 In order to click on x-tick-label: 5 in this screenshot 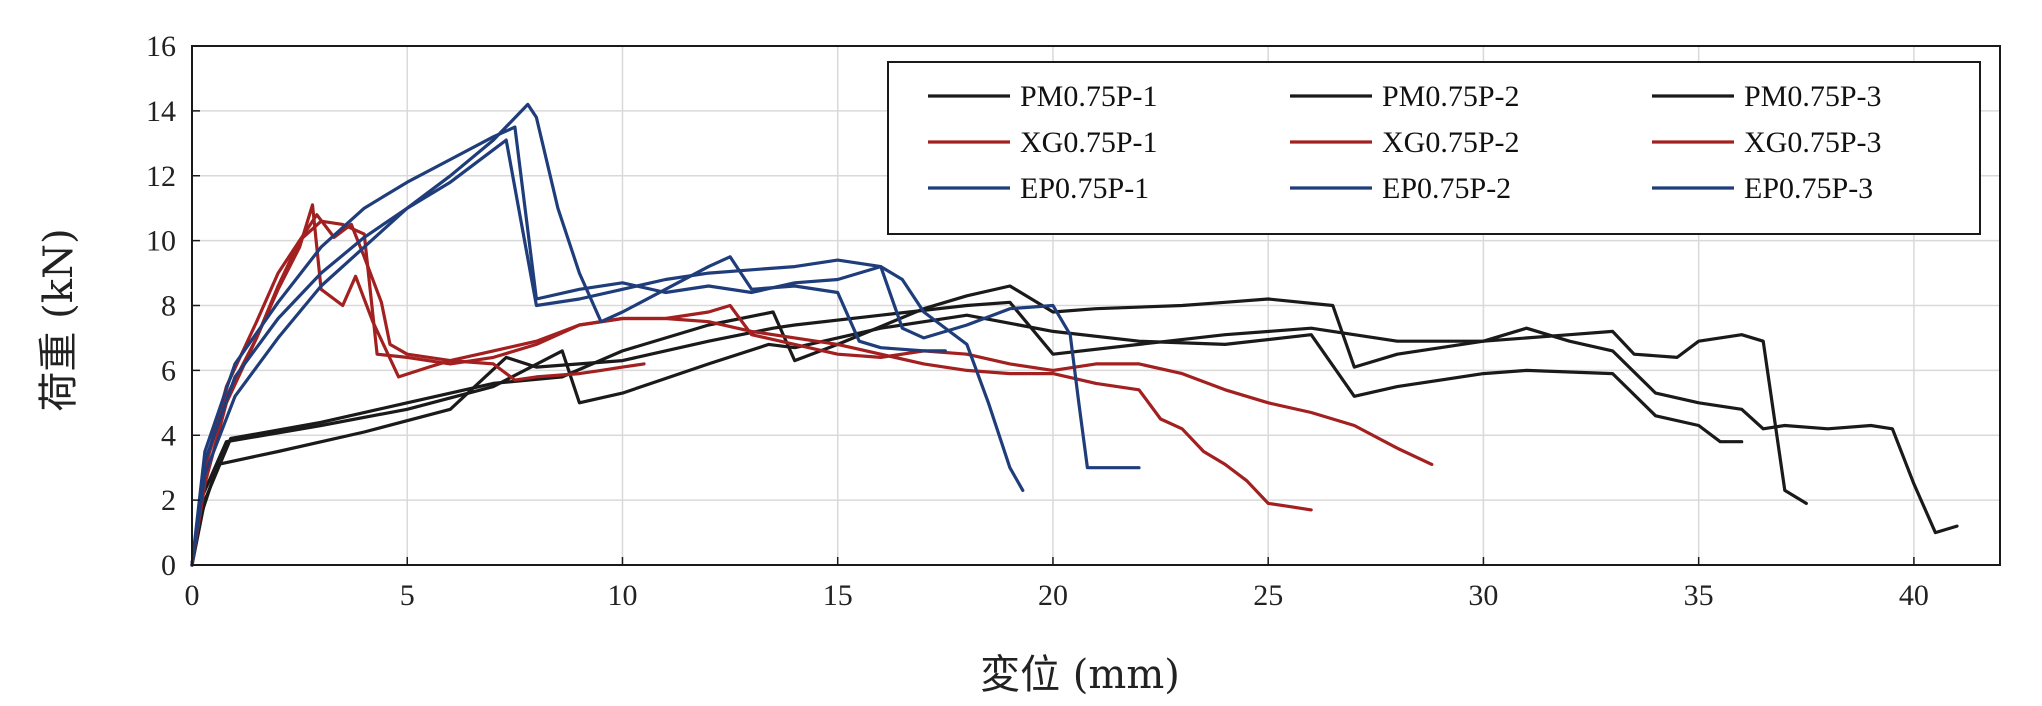, I will do `click(407, 595)`.